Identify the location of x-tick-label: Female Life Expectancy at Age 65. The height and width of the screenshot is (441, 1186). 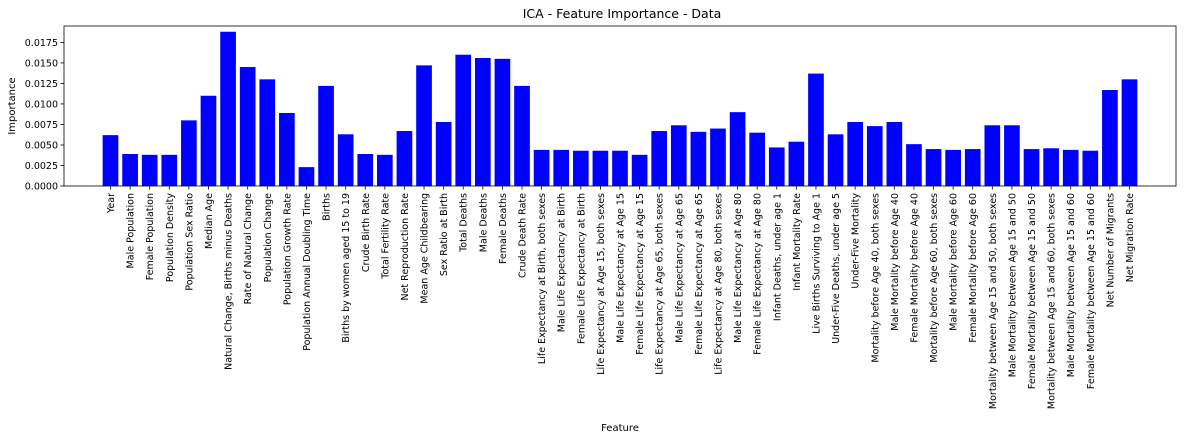
(699, 274).